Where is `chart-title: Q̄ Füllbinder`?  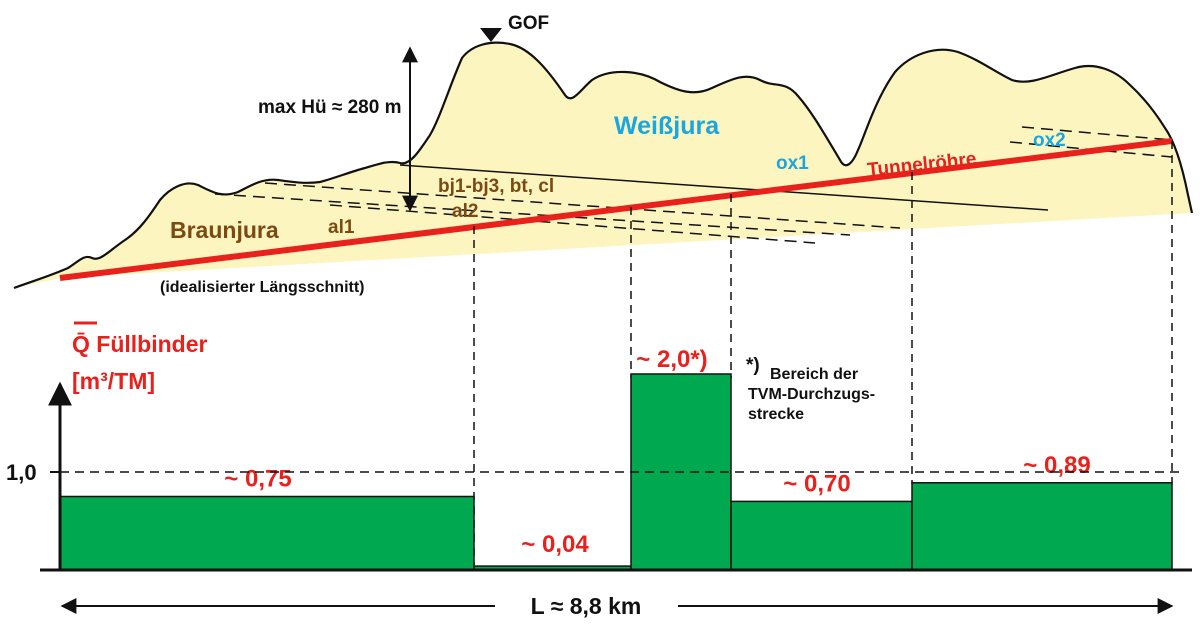 chart-title: Q̄ Füllbinder is located at coordinates (139, 344).